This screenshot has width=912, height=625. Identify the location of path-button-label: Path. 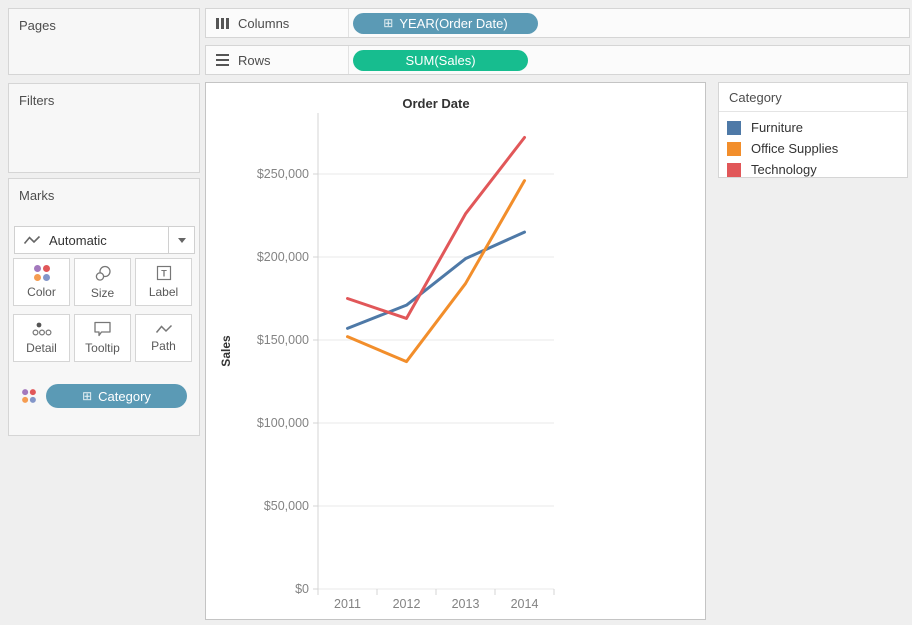
(163, 346).